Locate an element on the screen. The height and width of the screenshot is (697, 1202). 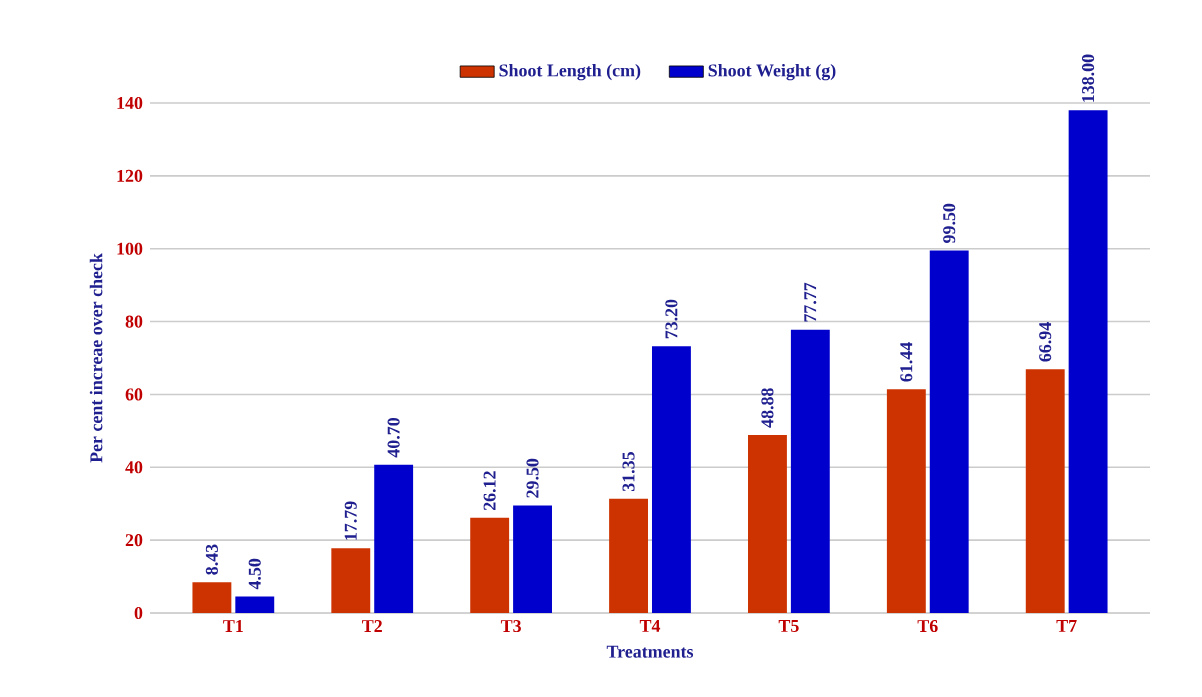
x-tick-label: T1 is located at coordinates (233, 626).